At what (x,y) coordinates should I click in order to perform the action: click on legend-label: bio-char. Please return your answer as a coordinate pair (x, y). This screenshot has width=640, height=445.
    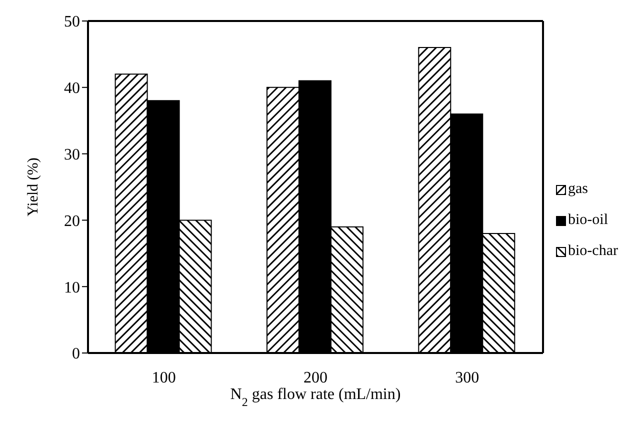
    Looking at the image, I should click on (593, 251).